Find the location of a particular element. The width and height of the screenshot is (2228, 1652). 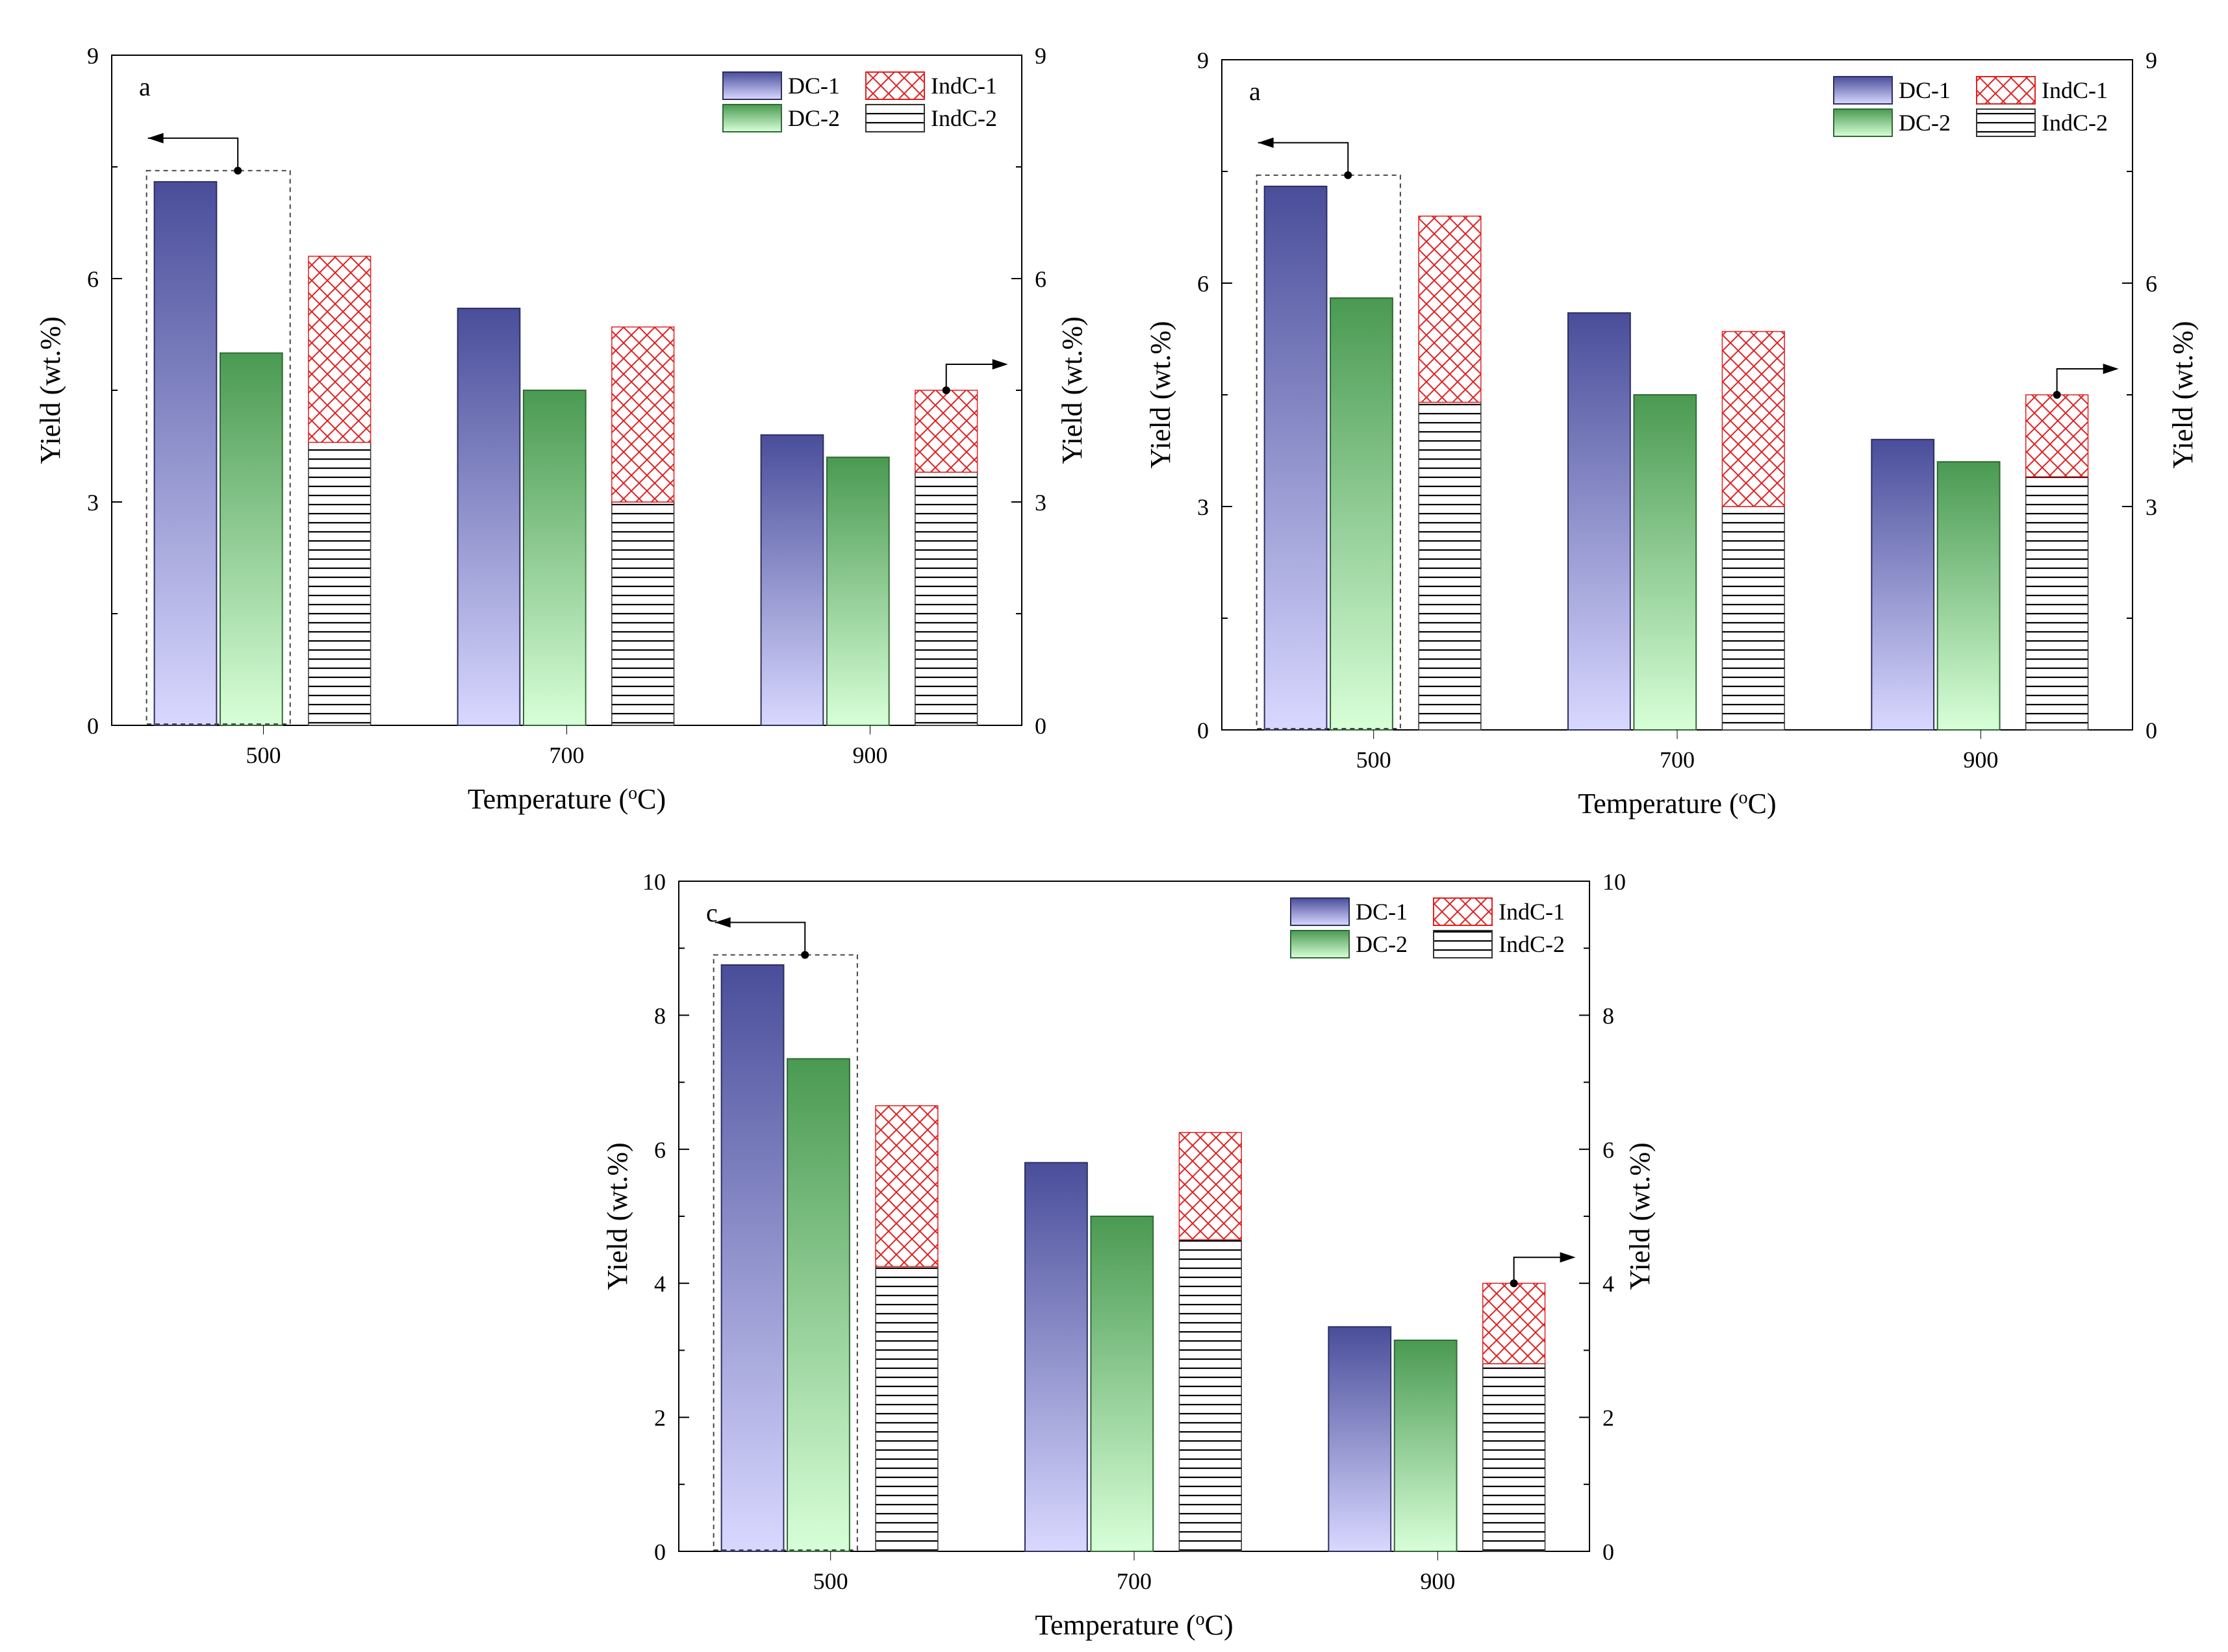

y-tick-label-left: 9 is located at coordinates (1203, 60).